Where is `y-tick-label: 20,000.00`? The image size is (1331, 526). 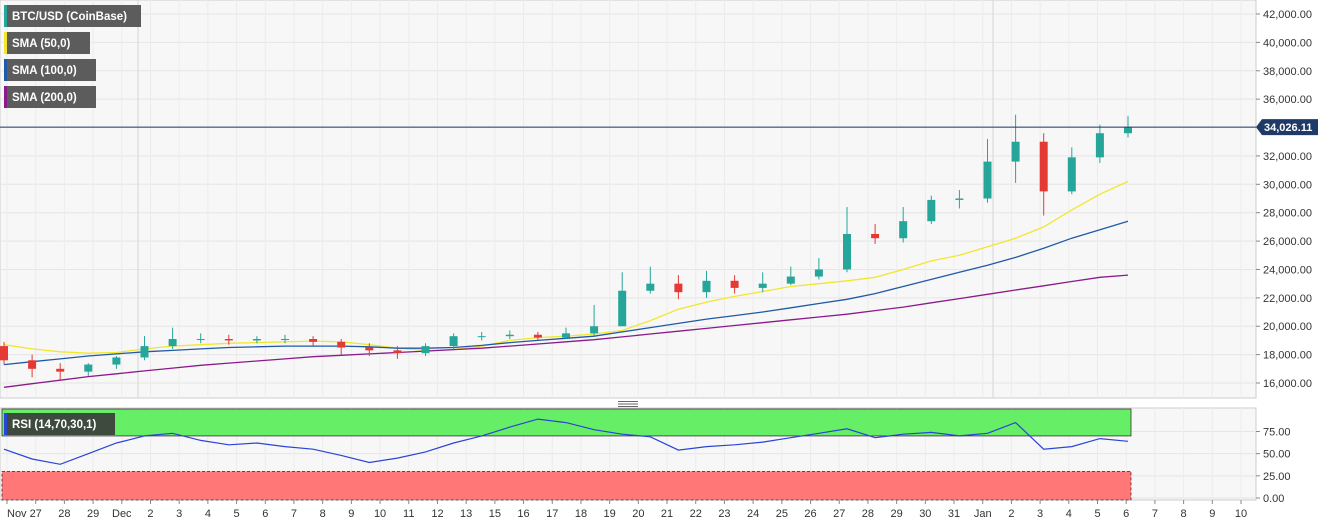 y-tick-label: 20,000.00 is located at coordinates (1287, 327).